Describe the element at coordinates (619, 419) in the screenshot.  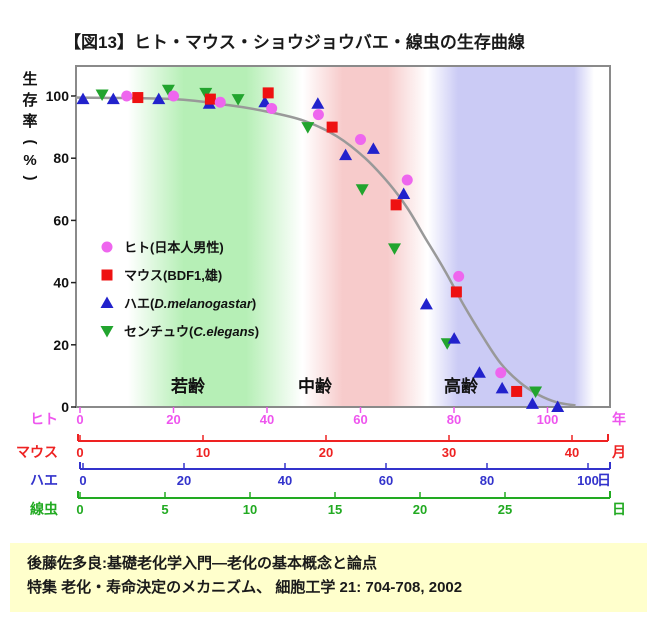
I see `axis-unit-label: 年` at that location.